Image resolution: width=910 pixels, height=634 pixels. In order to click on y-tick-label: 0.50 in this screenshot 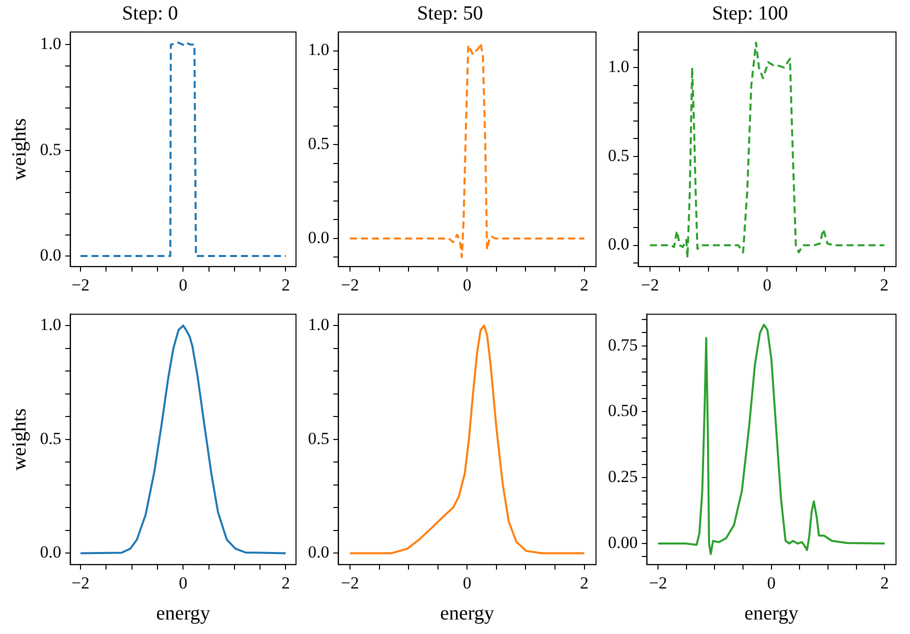, I will do `click(623, 410)`.